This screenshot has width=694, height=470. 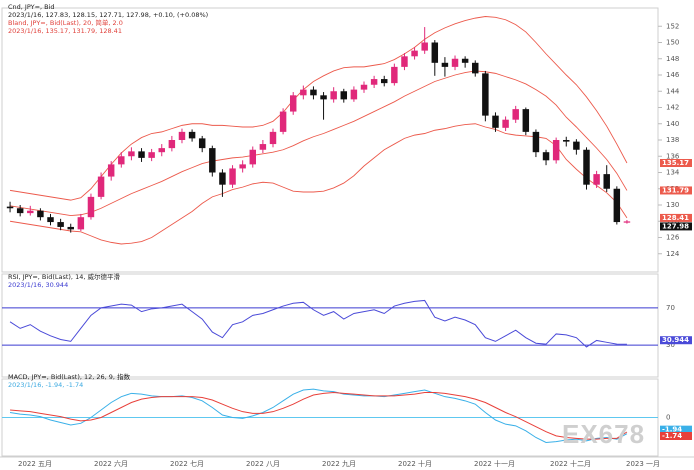 I want to click on y-tick-label: 124, so click(x=673, y=254).